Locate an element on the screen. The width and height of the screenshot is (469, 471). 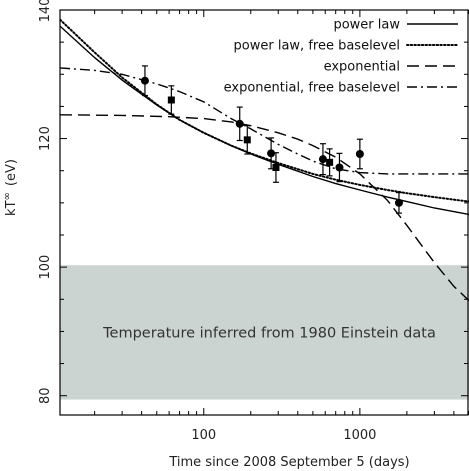
y-axis-title: kT∞ (eV) is located at coordinates (11, 187).